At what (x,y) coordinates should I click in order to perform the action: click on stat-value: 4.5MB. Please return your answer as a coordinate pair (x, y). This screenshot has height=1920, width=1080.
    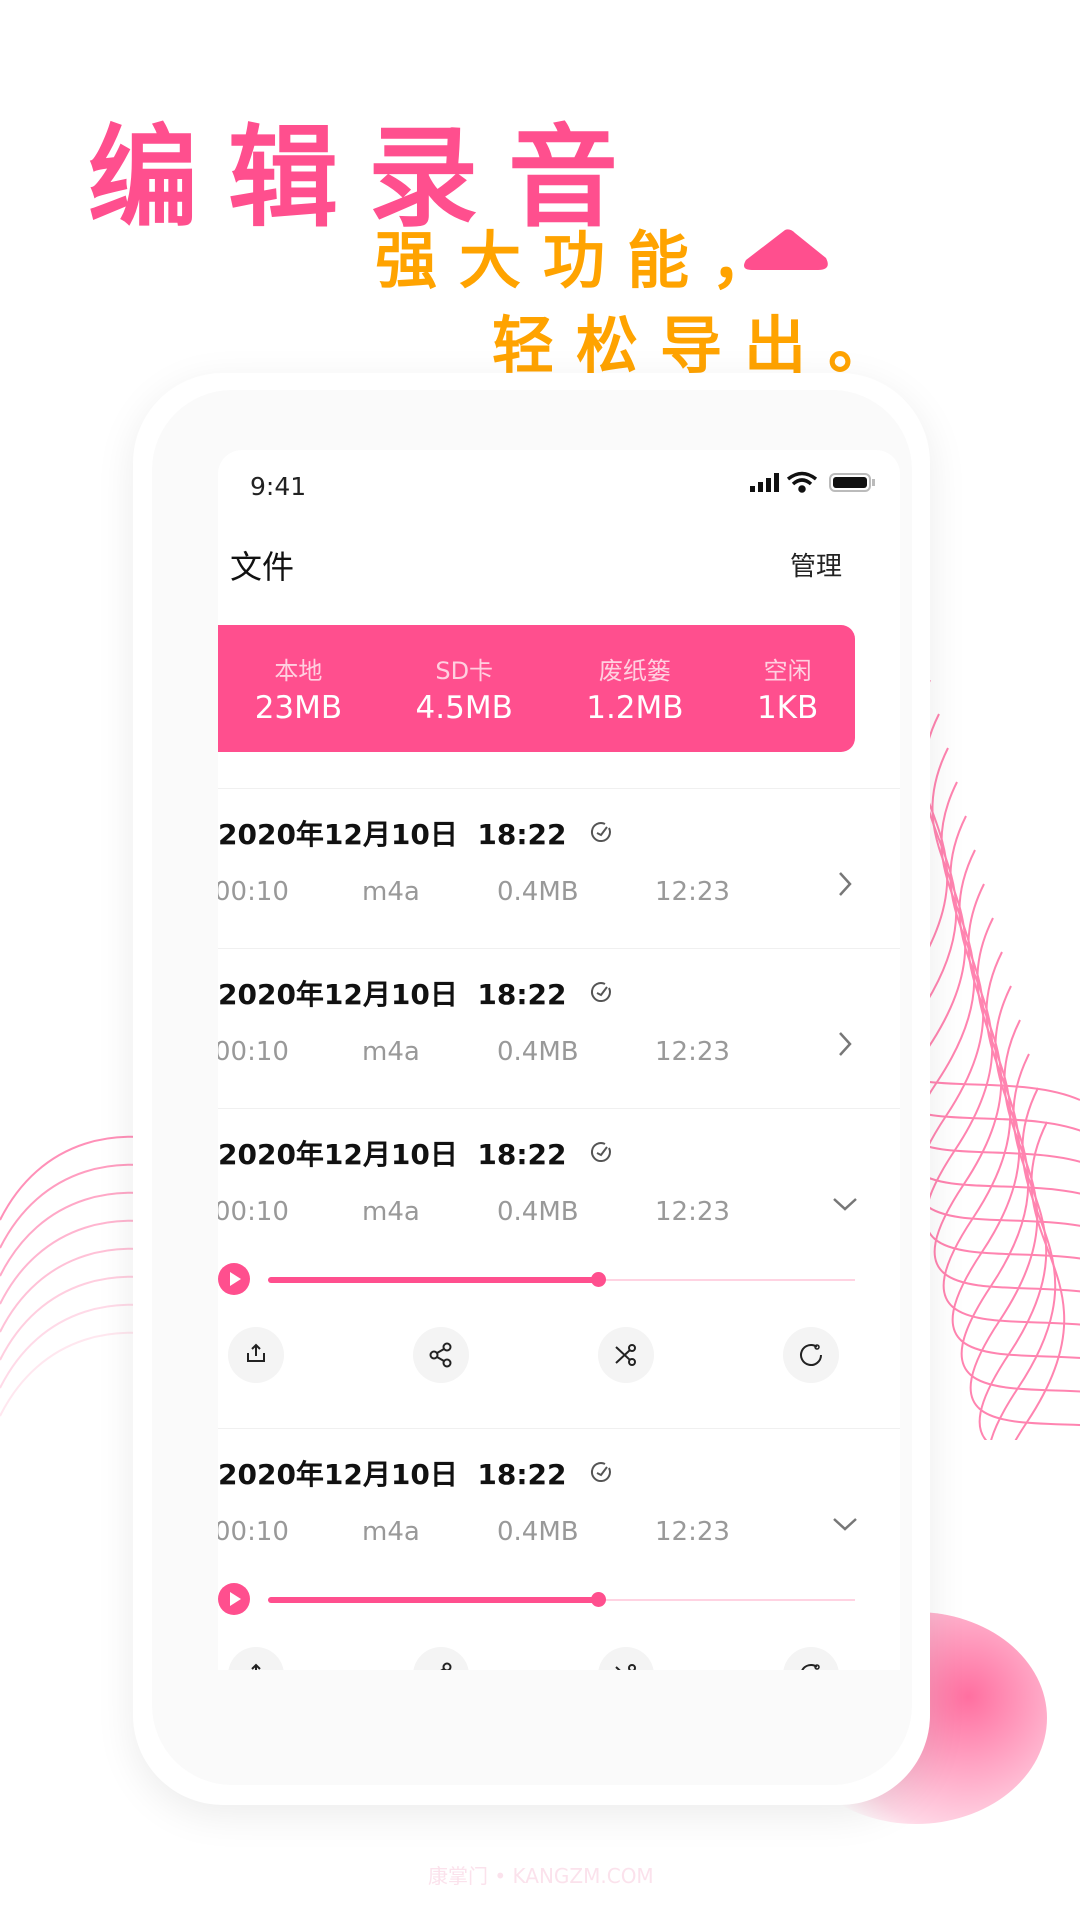
    Looking at the image, I should click on (464, 708).